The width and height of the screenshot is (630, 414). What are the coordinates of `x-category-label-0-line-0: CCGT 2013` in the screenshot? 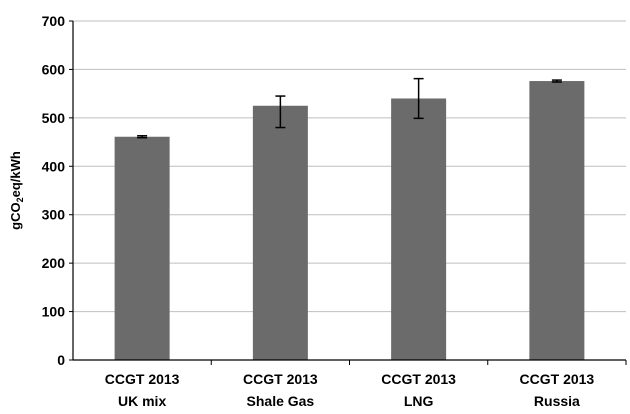 It's located at (142, 379).